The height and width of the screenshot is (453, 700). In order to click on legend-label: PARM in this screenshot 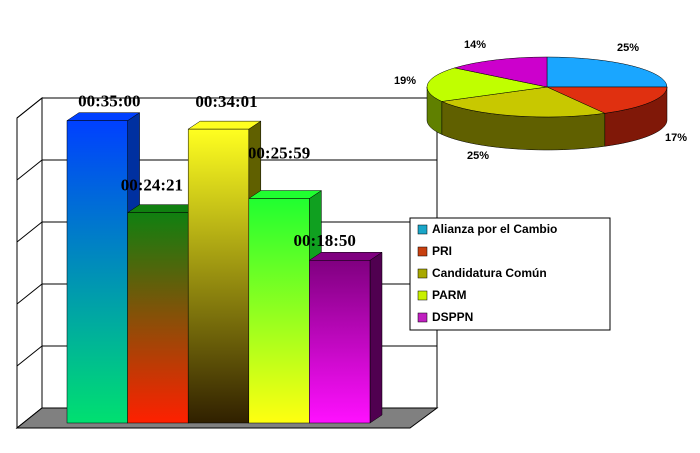, I will do `click(449, 295)`.